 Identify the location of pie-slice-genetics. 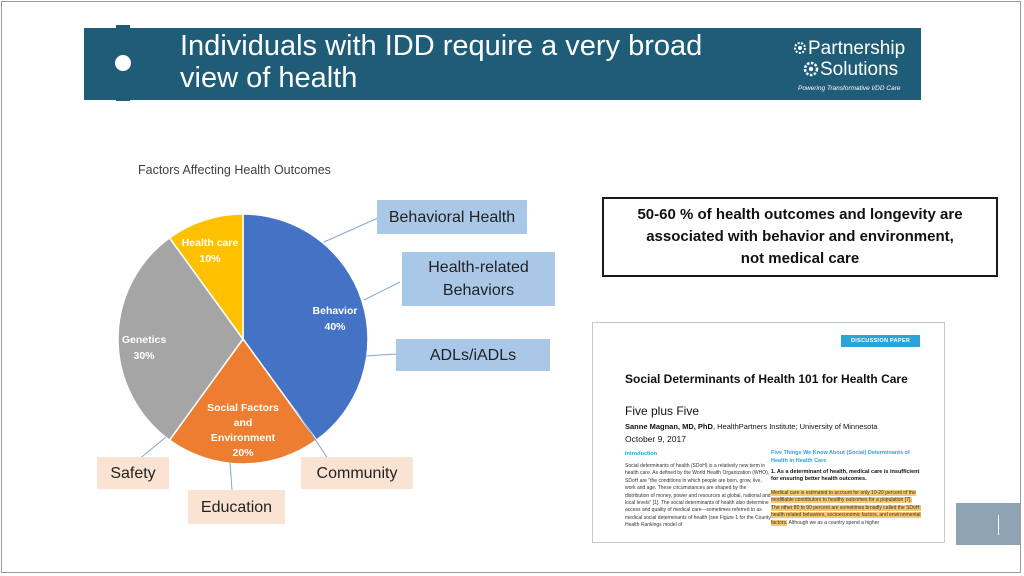
(180, 339).